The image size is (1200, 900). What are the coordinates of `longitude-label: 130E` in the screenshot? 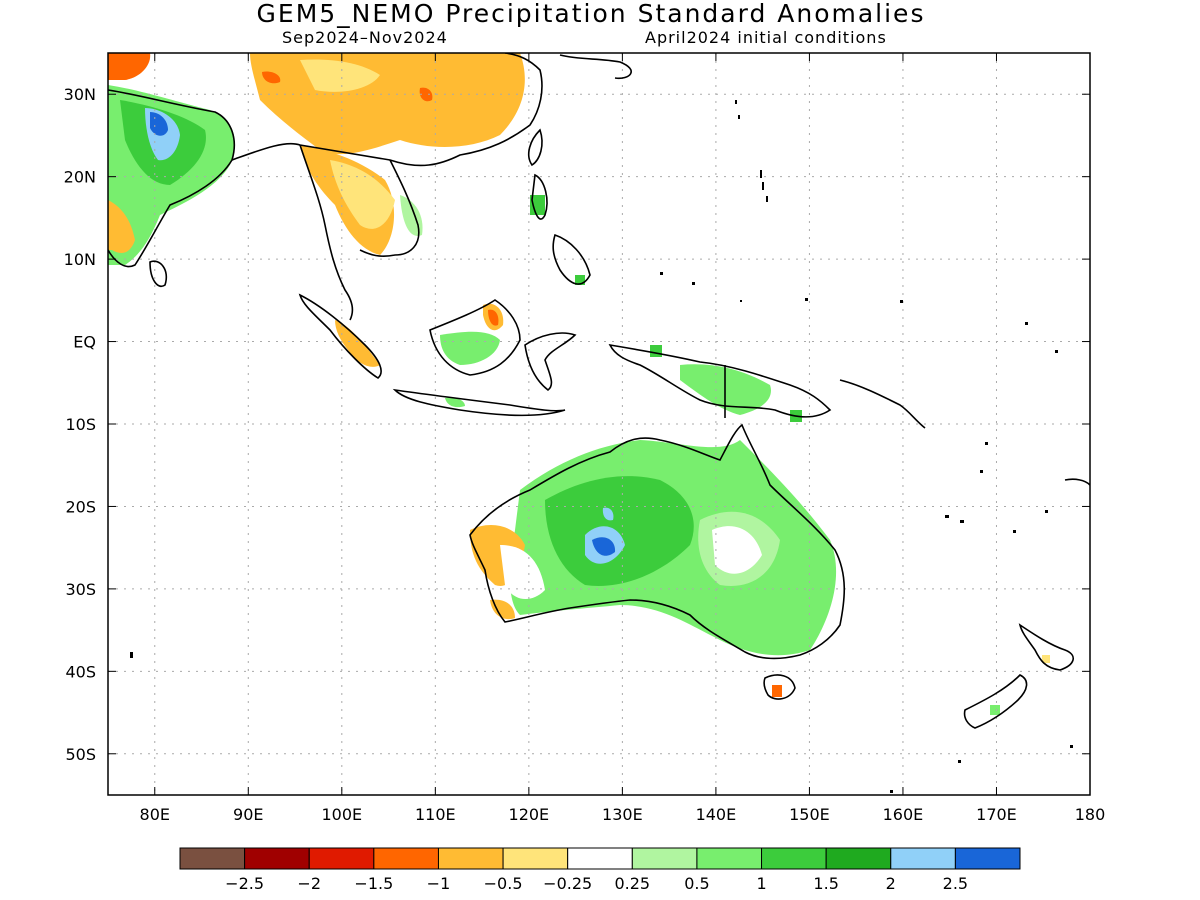 It's located at (622, 814).